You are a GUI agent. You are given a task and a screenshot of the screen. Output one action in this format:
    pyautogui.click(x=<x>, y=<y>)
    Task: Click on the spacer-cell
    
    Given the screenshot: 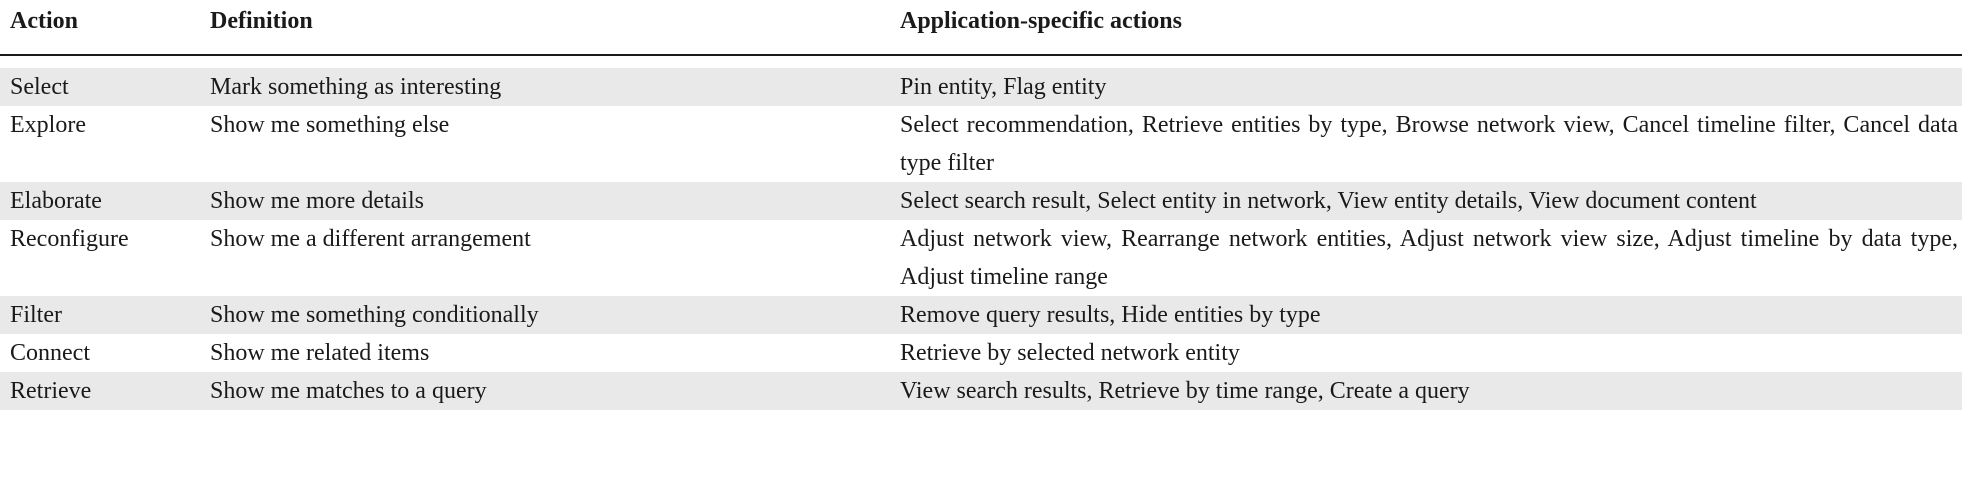 What is the action you would take?
    pyautogui.click(x=981, y=61)
    